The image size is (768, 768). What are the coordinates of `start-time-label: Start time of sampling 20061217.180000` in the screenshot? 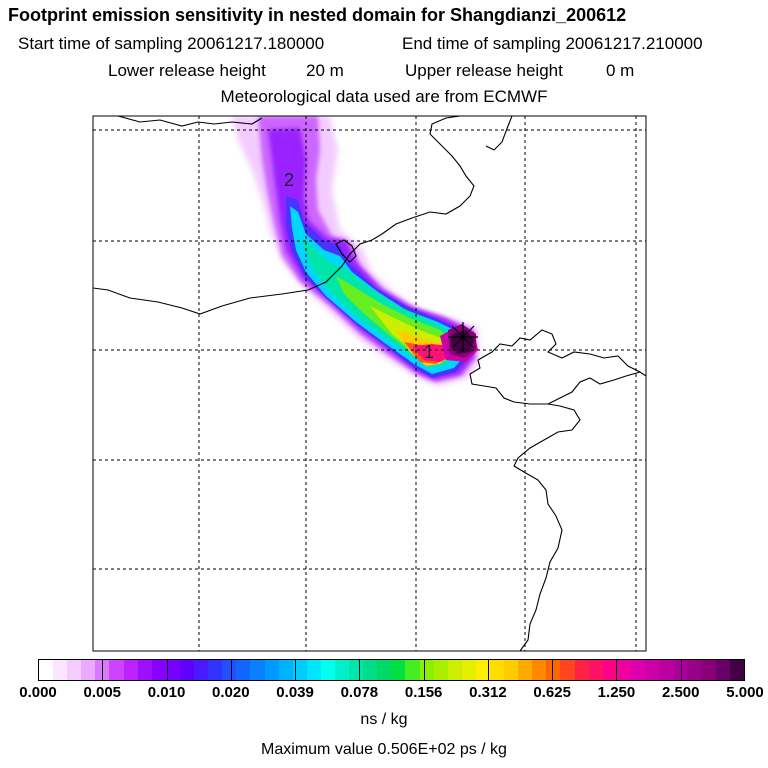 It's located at (171, 43).